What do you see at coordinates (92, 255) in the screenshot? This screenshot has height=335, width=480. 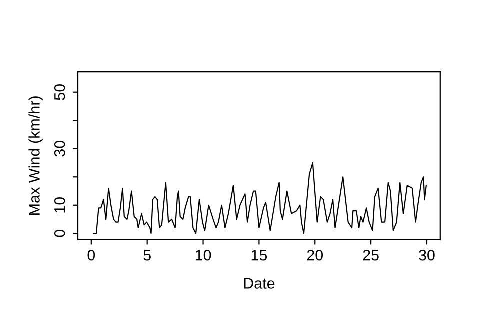 I see `x-tick-label: 0` at bounding box center [92, 255].